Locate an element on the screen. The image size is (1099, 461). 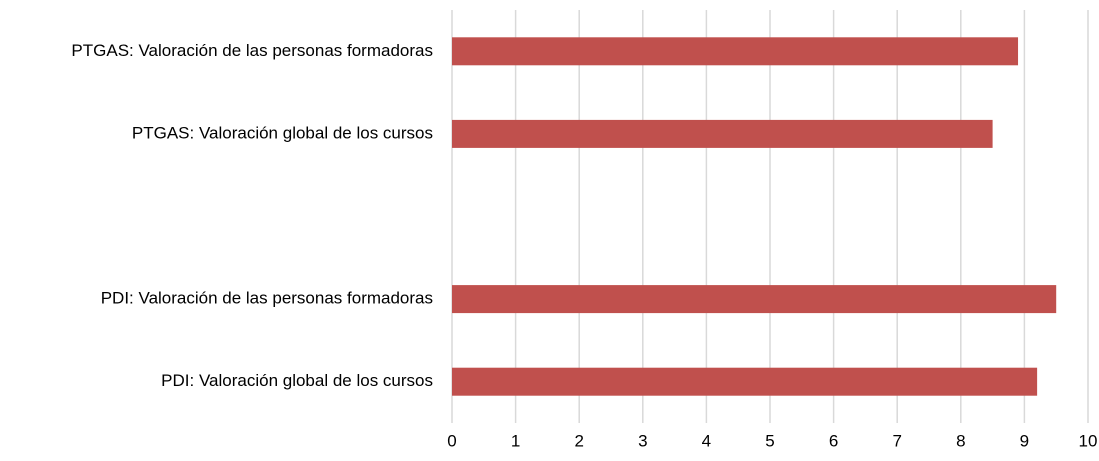
x-tick-label: 4 is located at coordinates (706, 440).